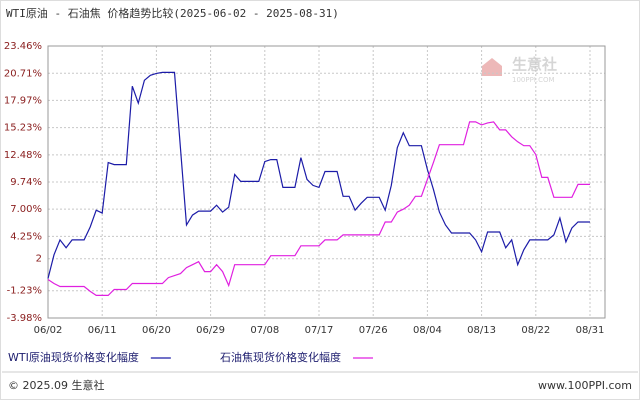 Image resolution: width=640 pixels, height=400 pixels. What do you see at coordinates (535, 330) in the screenshot?
I see `x-tick-label: 08/22` at bounding box center [535, 330].